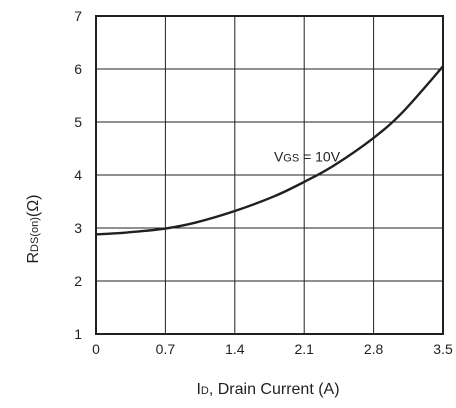 The width and height of the screenshot is (456, 408). I want to click on x-axis-label: ID, Drain Current (A), so click(267, 389).